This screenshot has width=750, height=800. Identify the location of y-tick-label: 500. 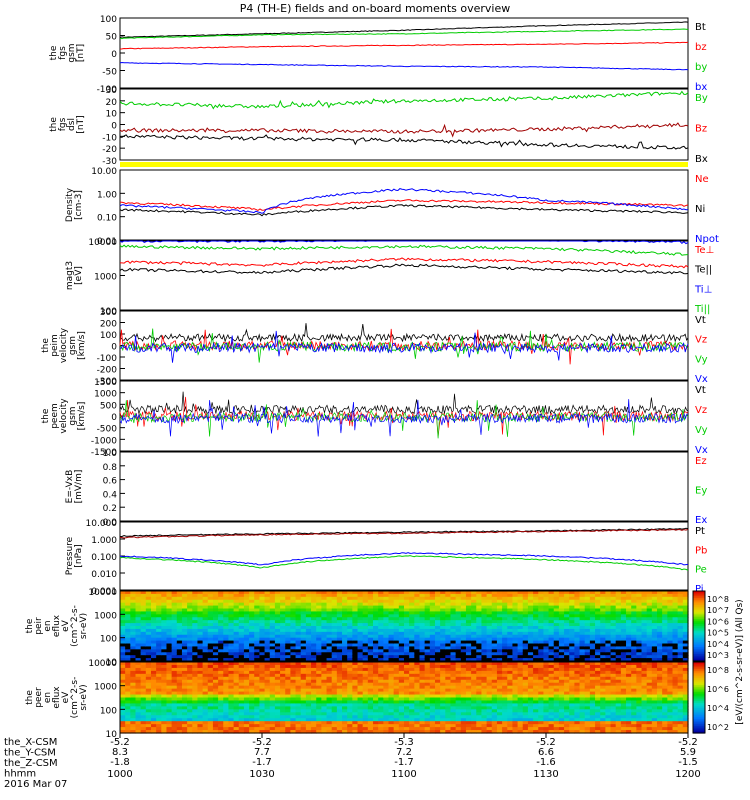
(108, 406).